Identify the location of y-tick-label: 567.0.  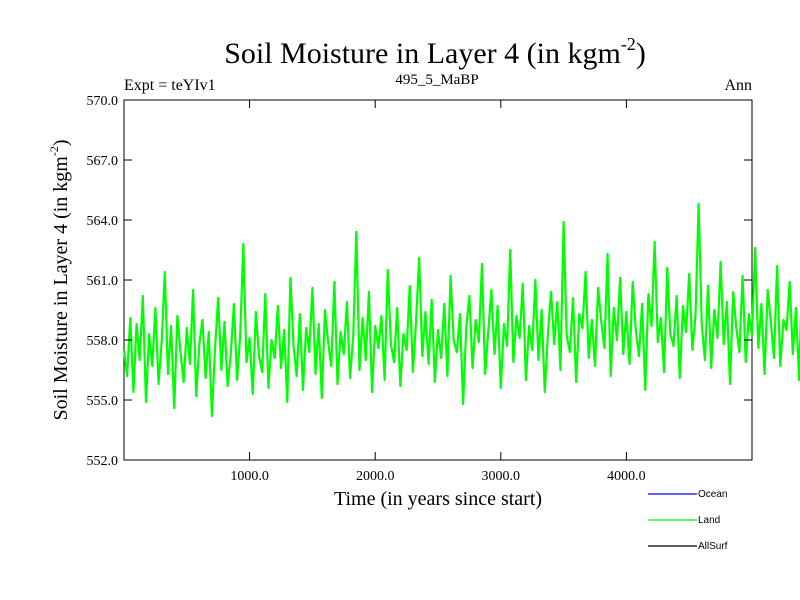
(103, 161).